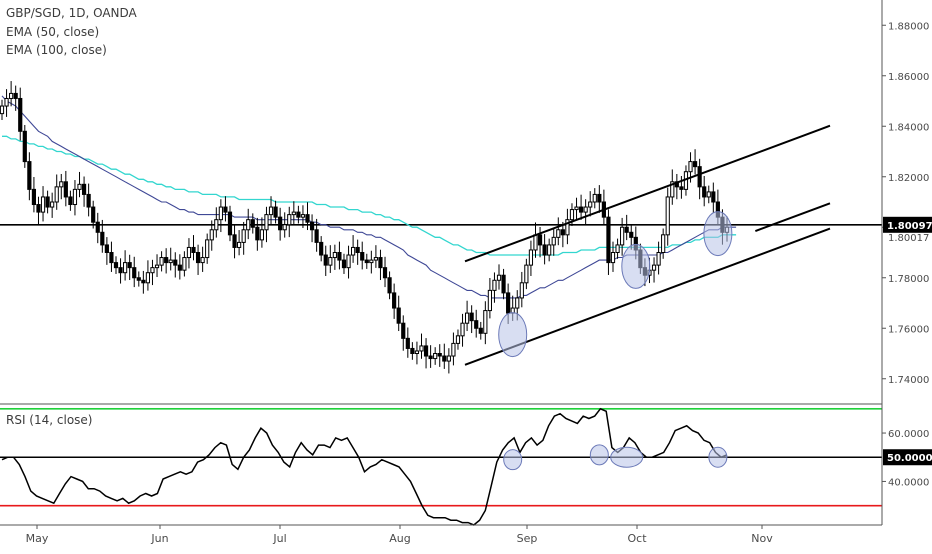 The width and height of the screenshot is (932, 554). What do you see at coordinates (908, 77) in the screenshot?
I see `price-tick-label: 1.86000` at bounding box center [908, 77].